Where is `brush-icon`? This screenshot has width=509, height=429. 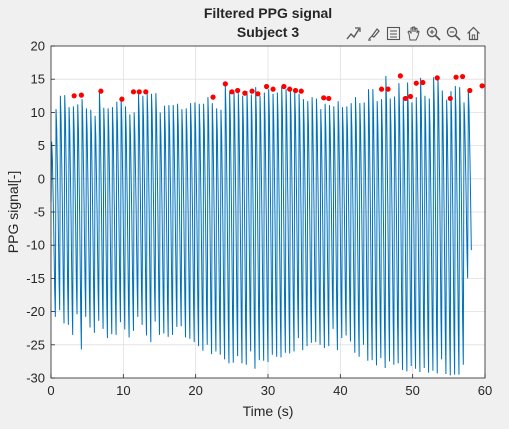
brush-icon is located at coordinates (373, 33).